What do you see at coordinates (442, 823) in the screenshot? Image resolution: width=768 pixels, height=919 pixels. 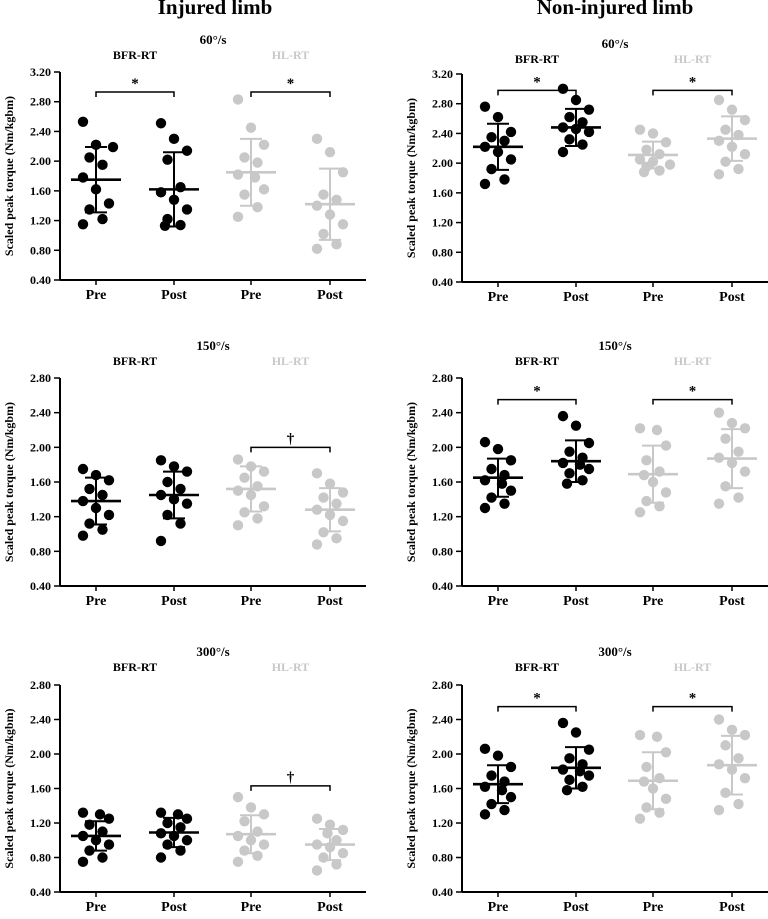 I see `y-tick-label: 1.20` at bounding box center [442, 823].